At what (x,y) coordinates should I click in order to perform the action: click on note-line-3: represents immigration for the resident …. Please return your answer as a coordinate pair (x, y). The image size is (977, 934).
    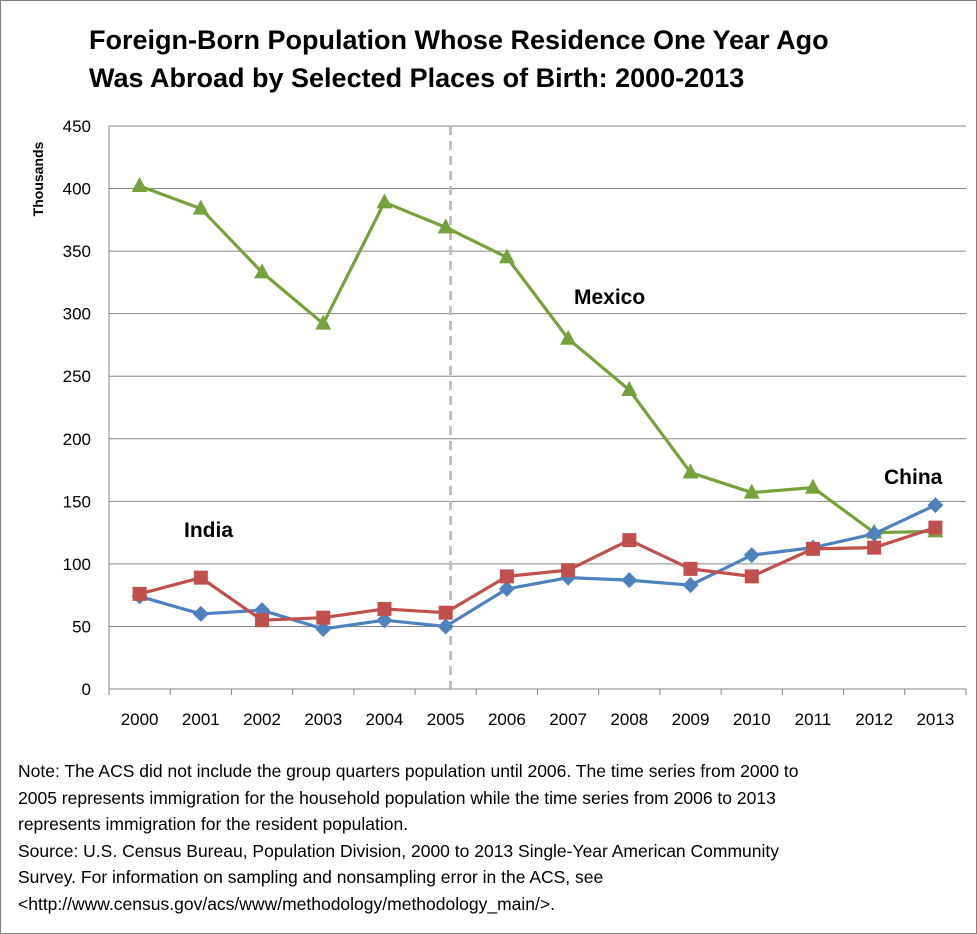
    Looking at the image, I should click on (213, 824).